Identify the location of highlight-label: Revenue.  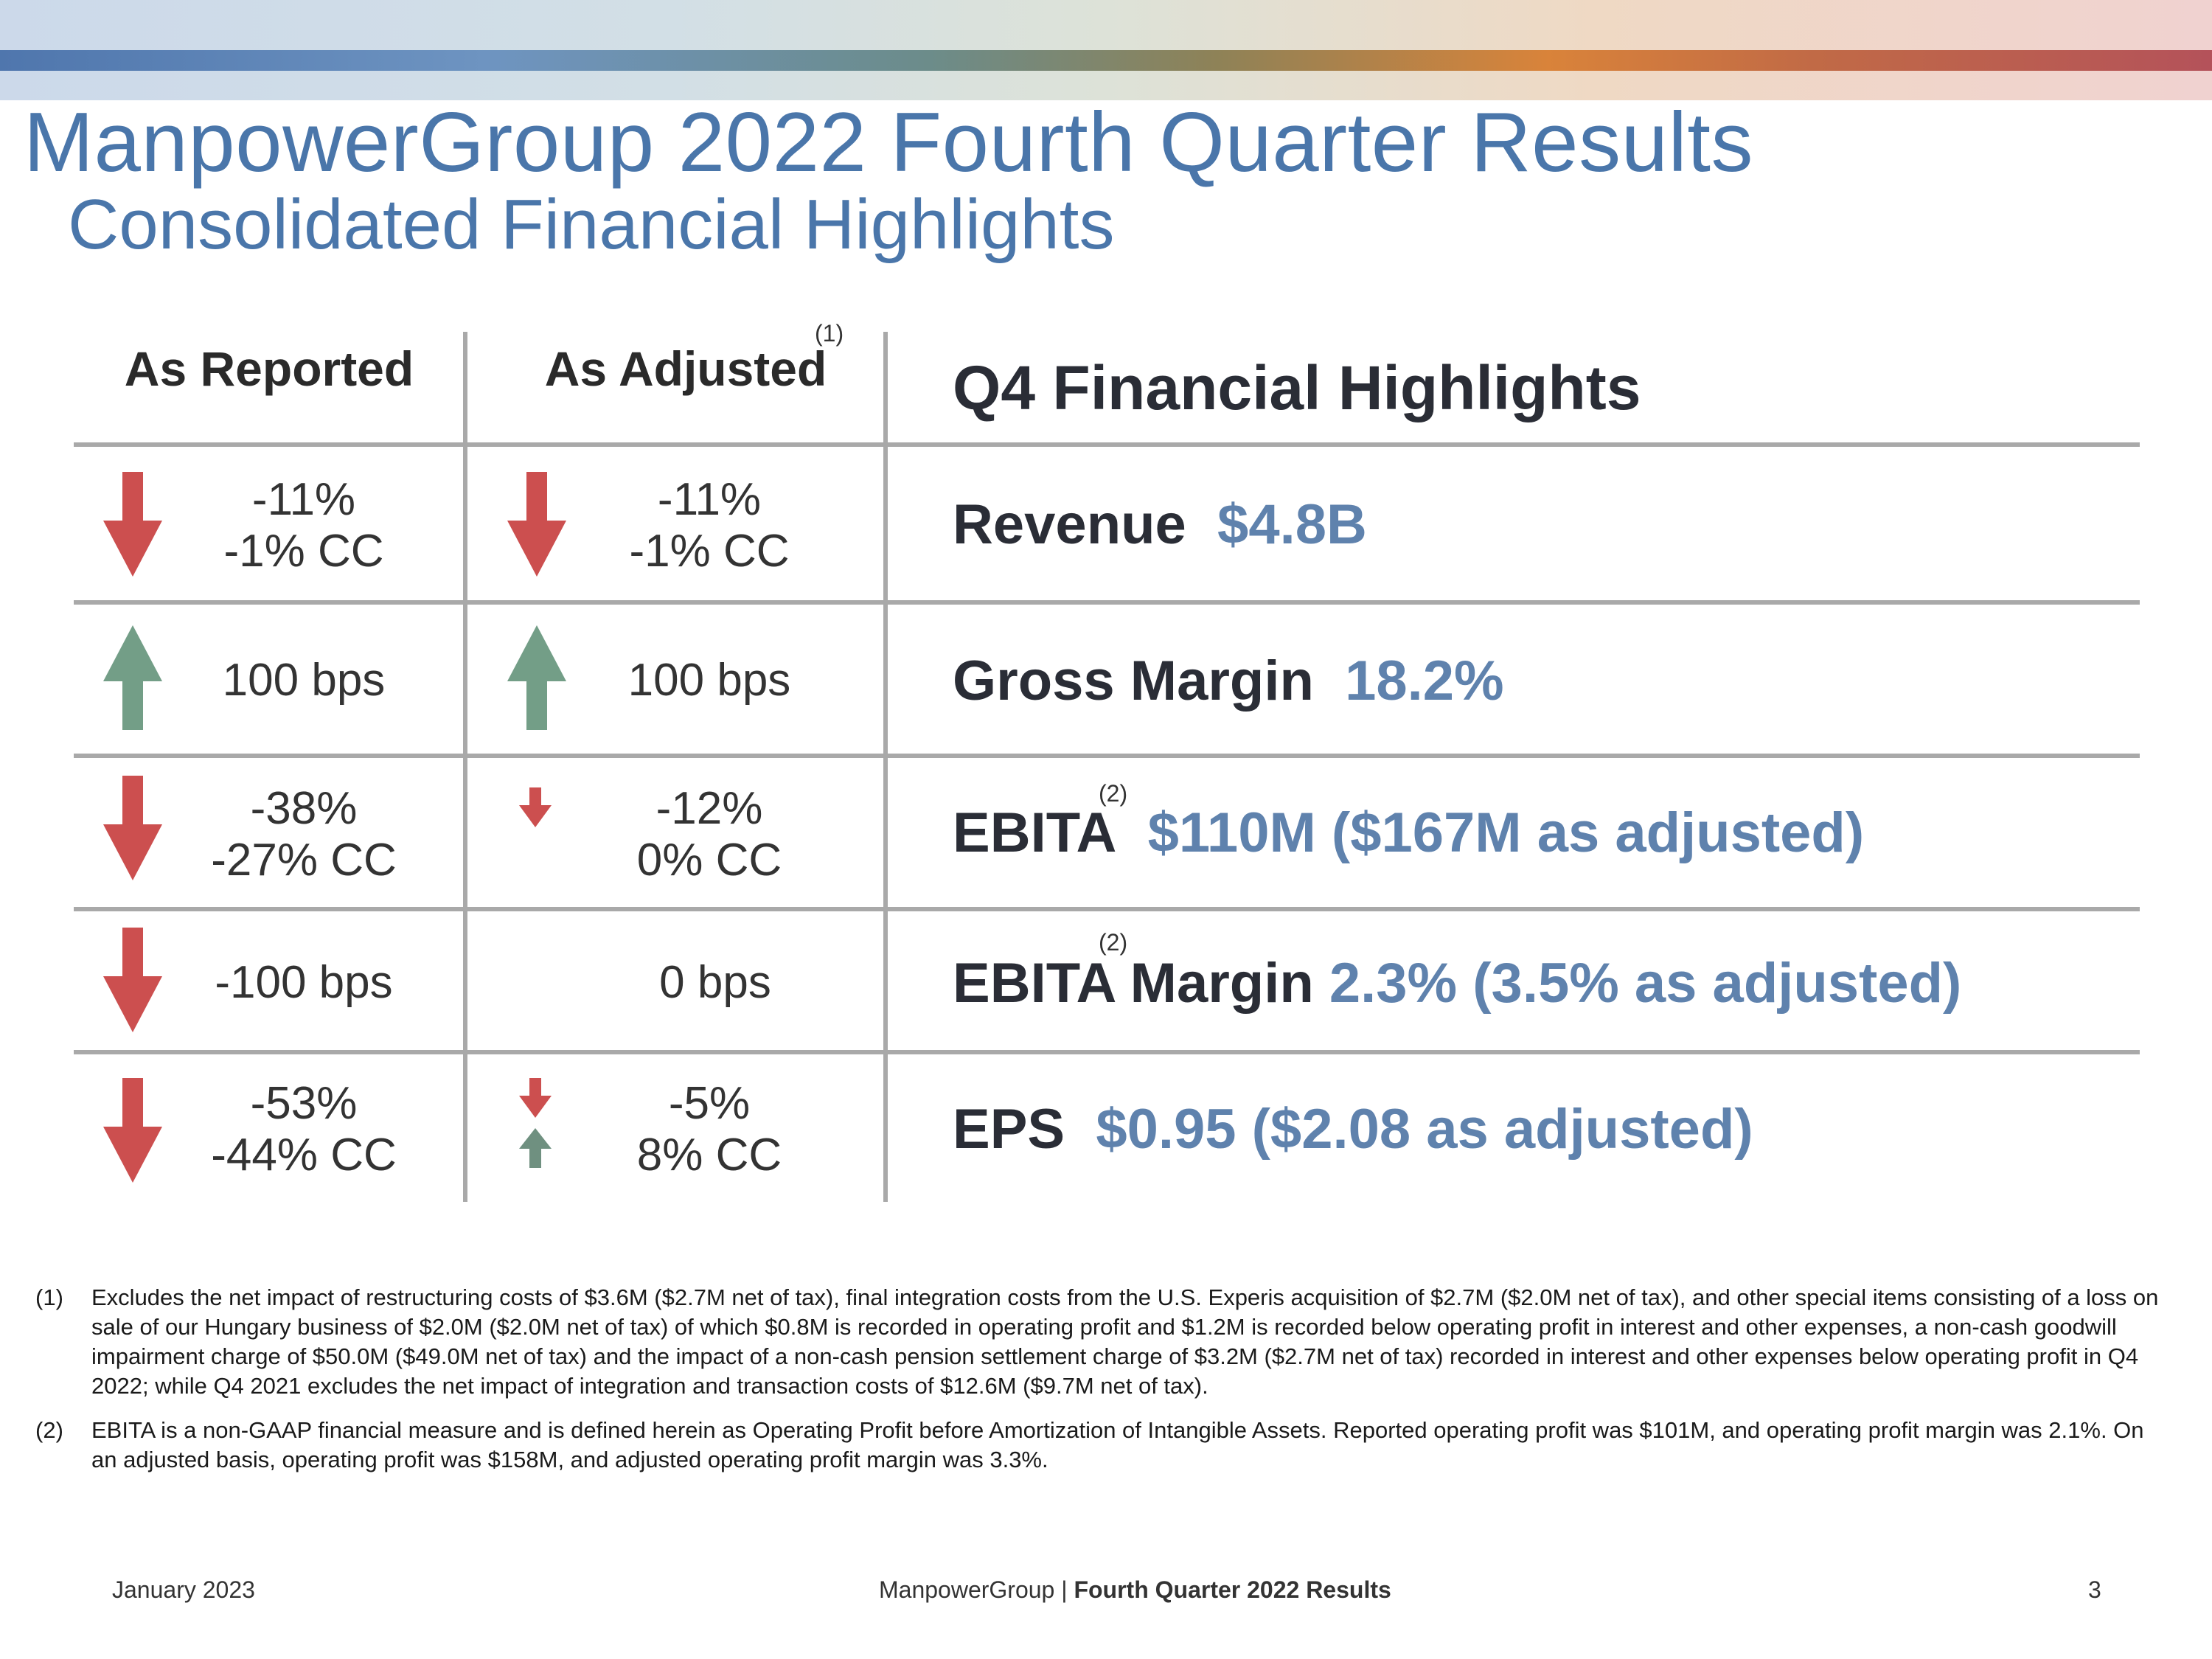
(1069, 524).